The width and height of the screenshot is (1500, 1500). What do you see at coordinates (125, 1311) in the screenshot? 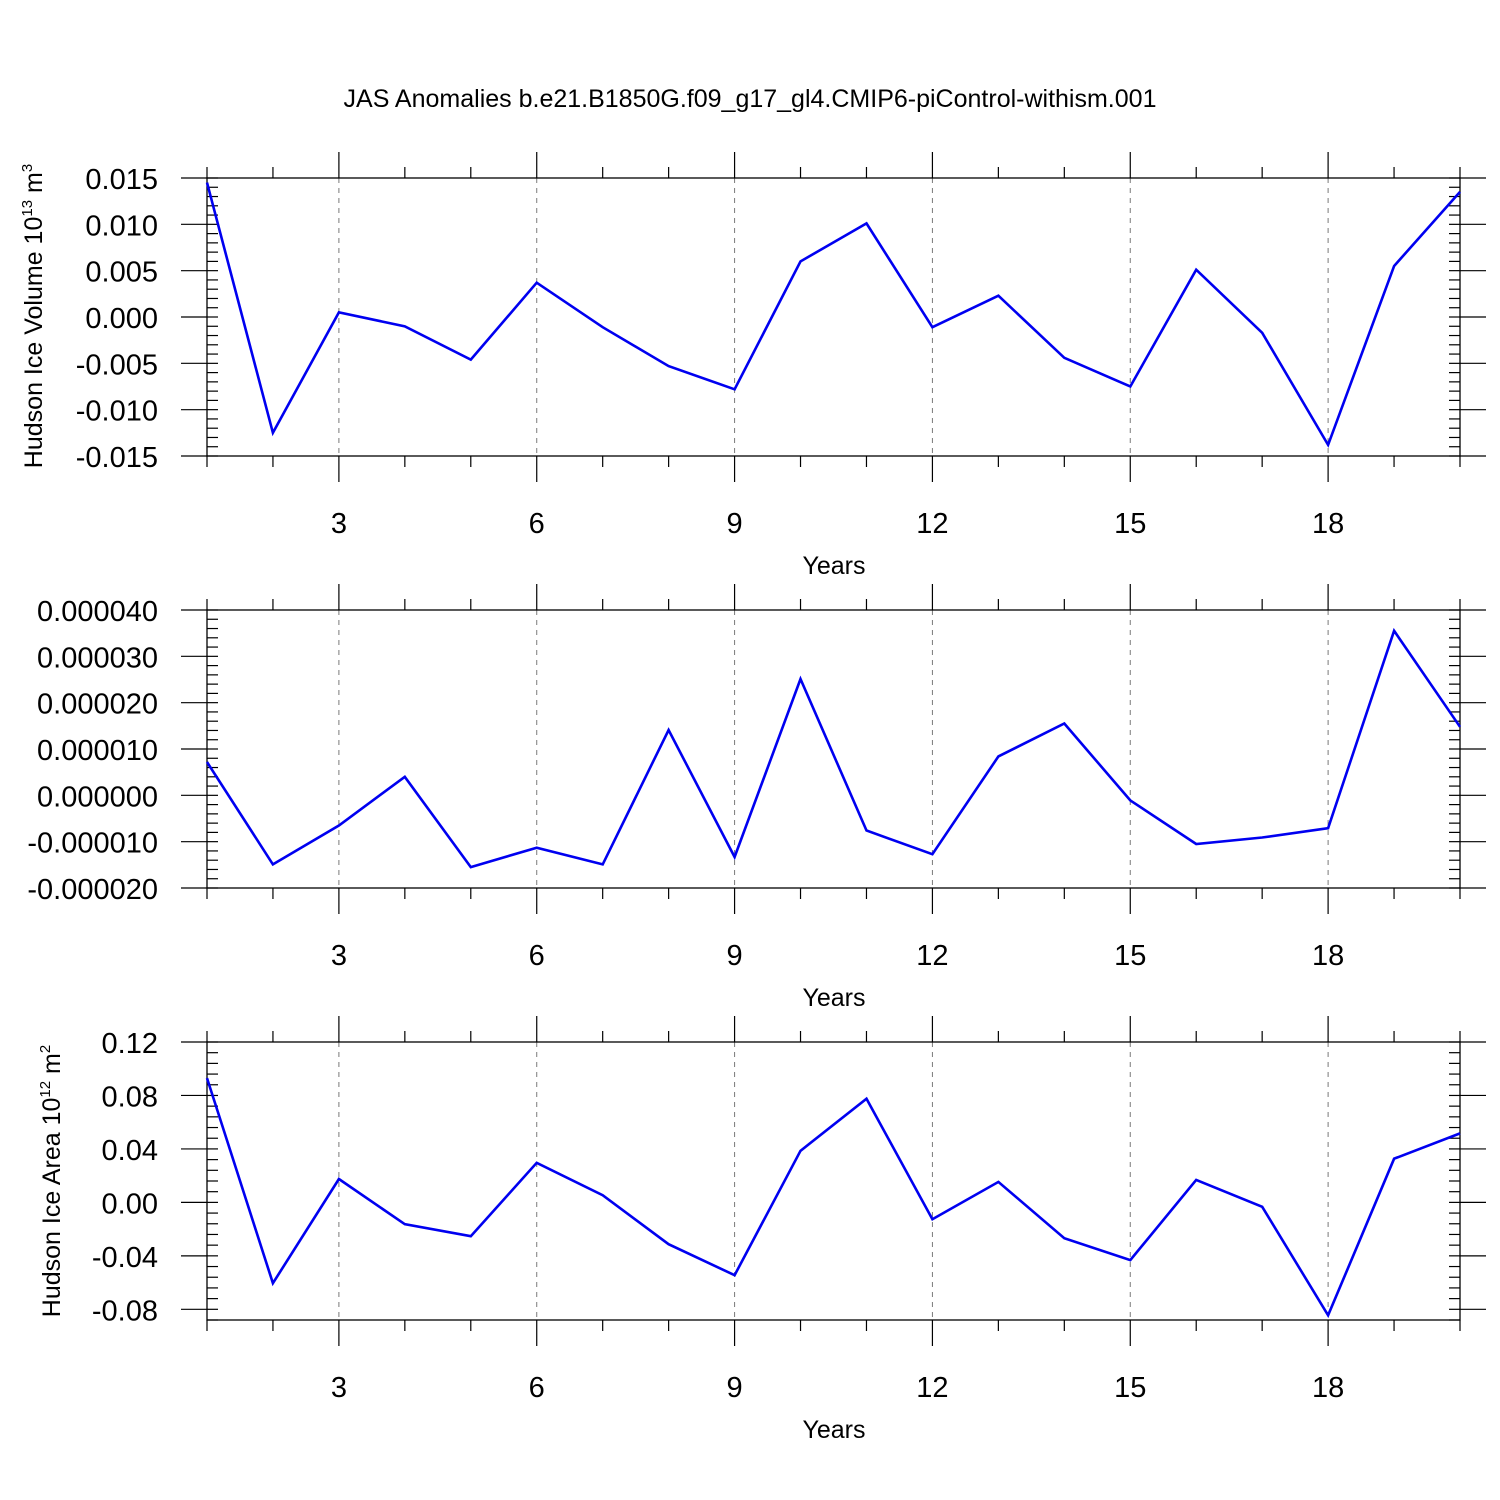
I see `y-tick-label: -0.08` at bounding box center [125, 1311].